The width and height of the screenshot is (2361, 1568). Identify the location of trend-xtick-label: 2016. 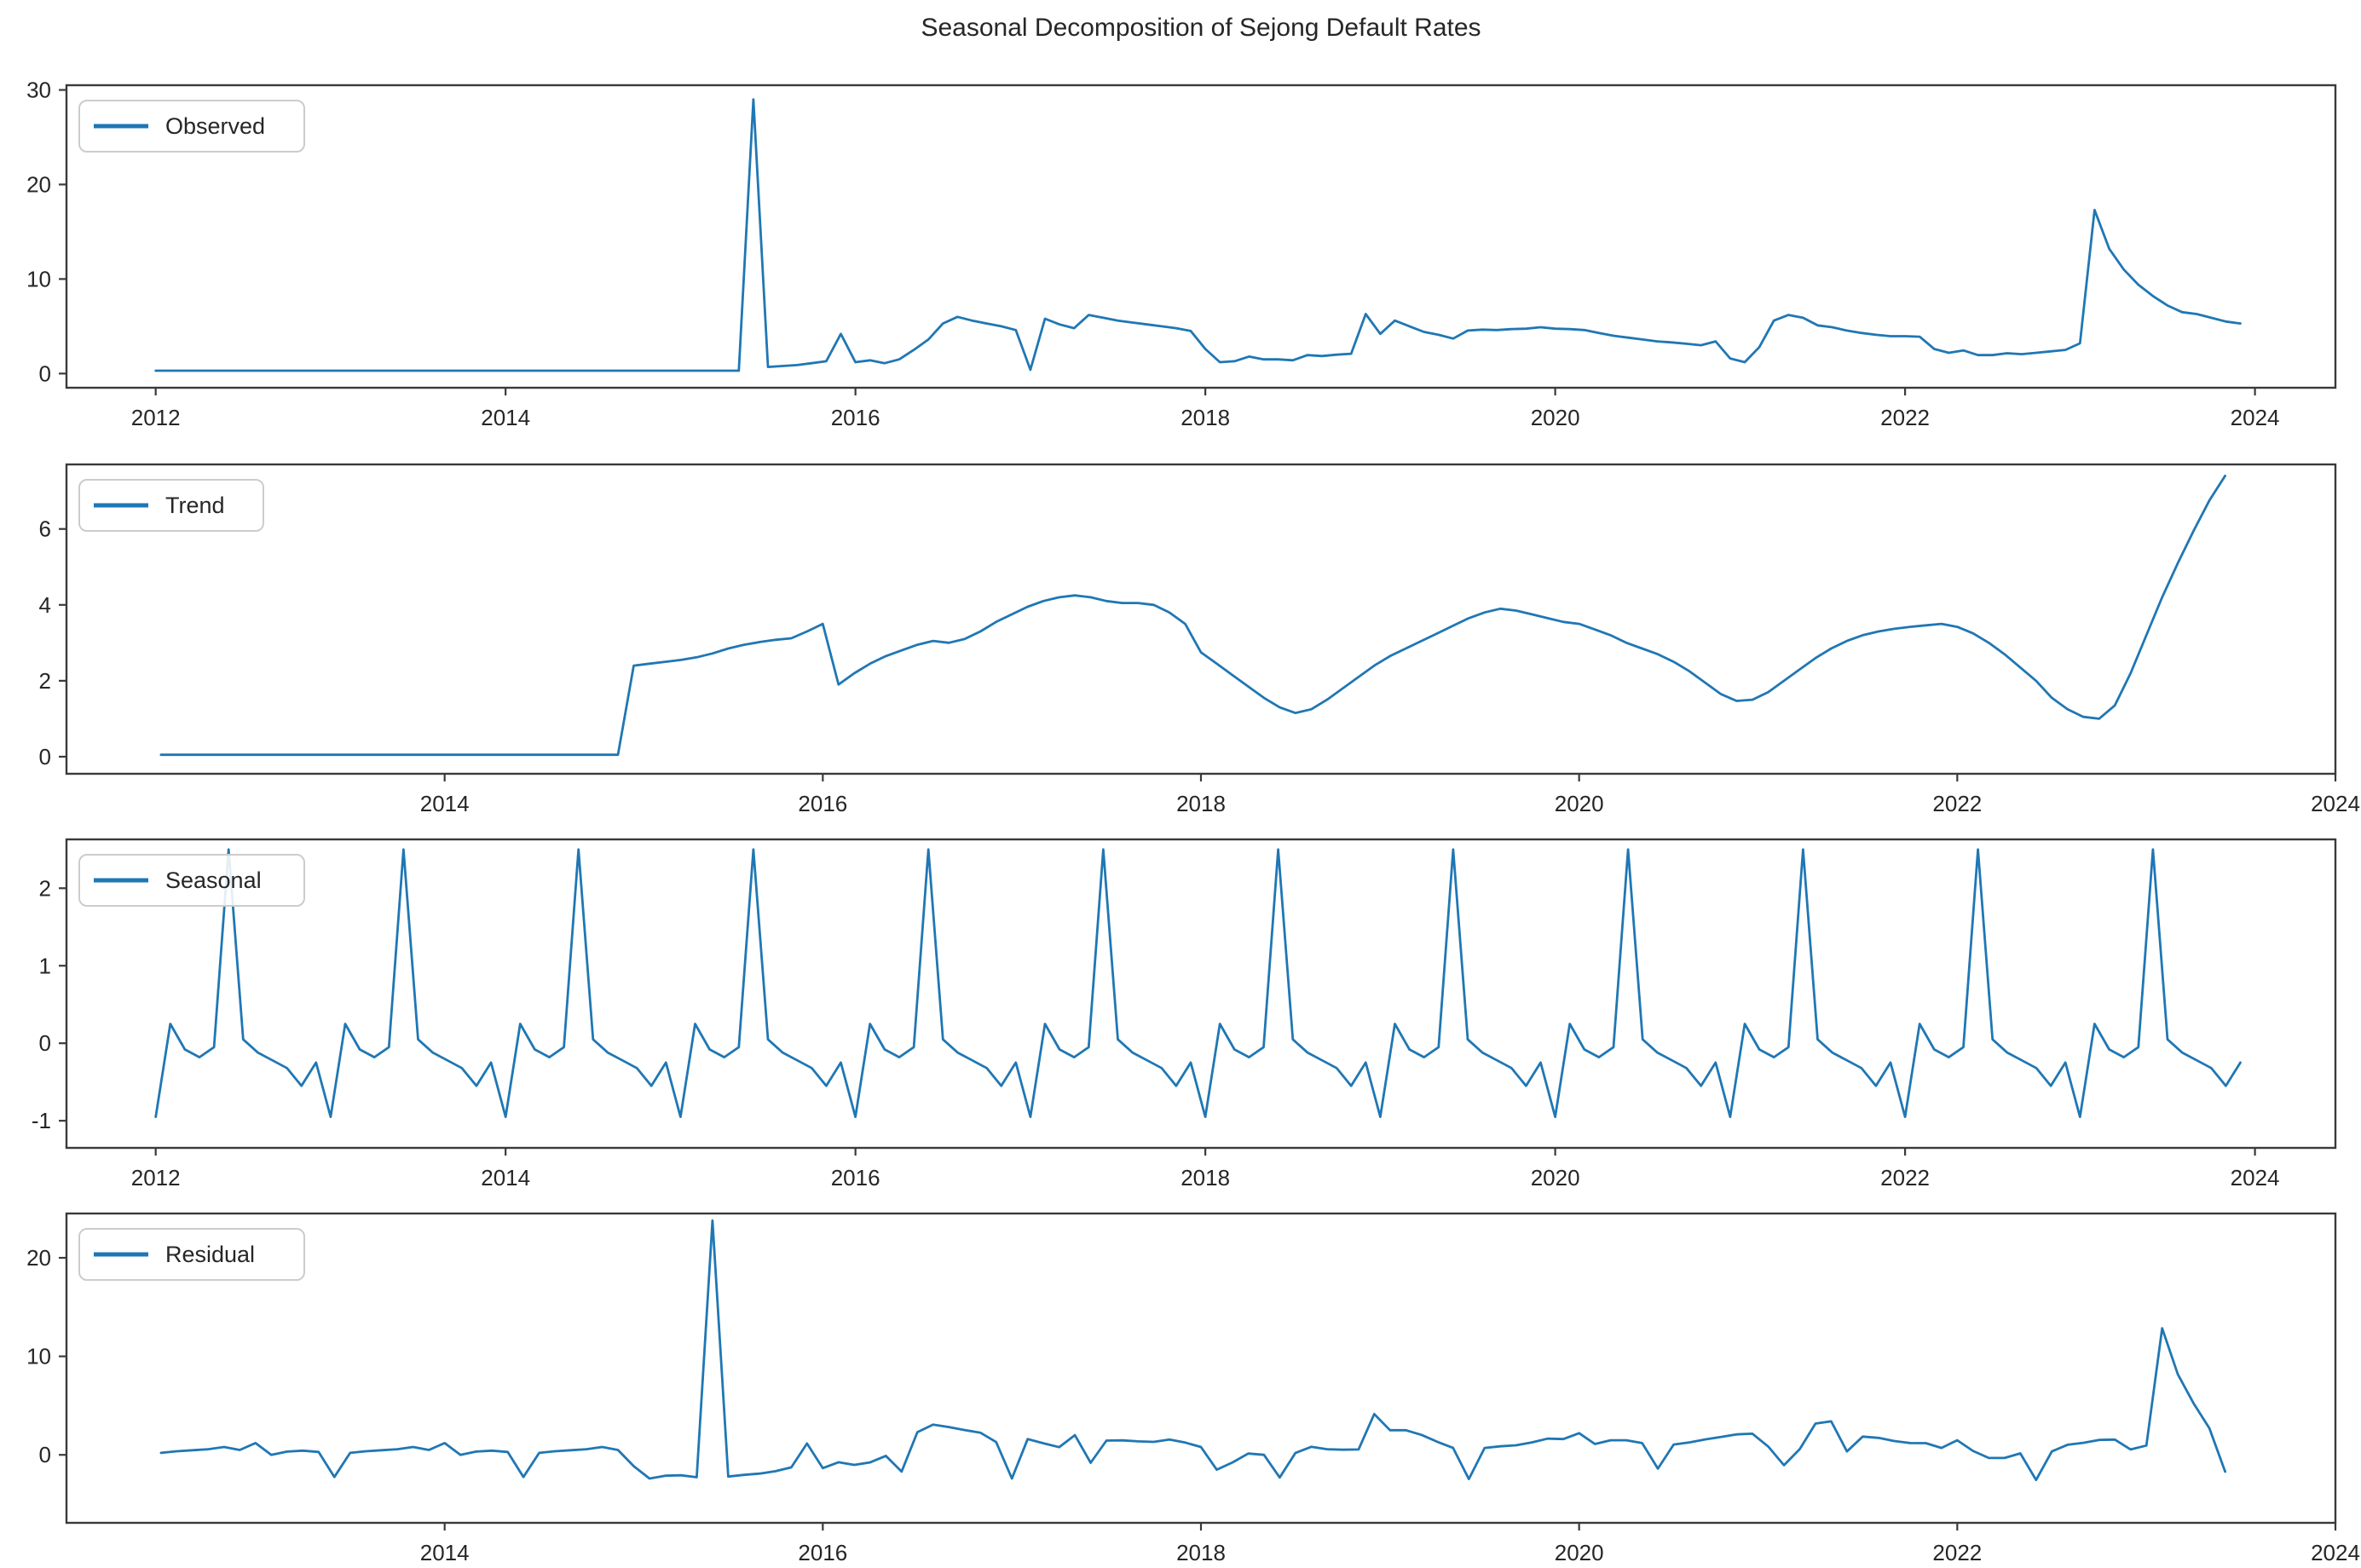
(822, 803).